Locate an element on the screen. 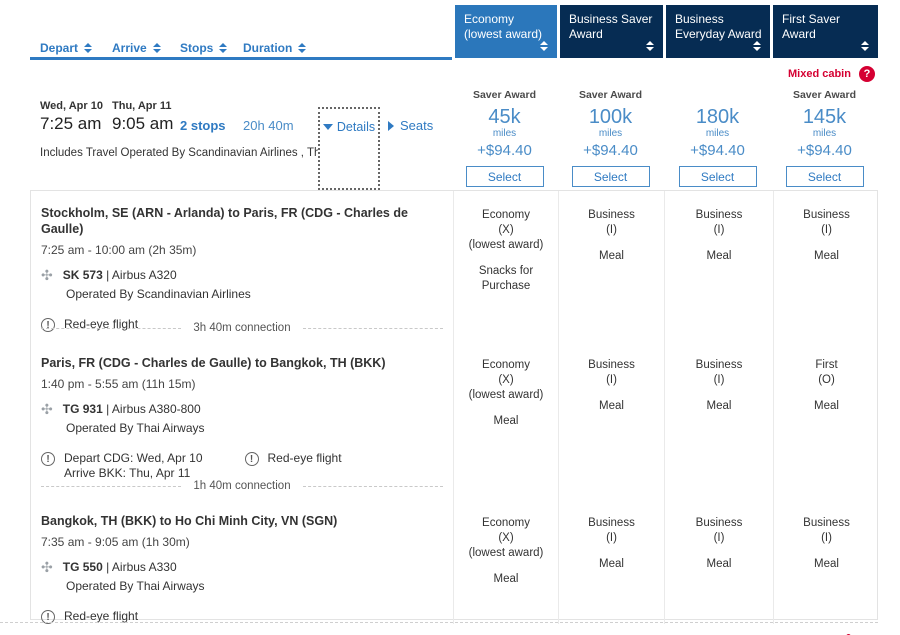 The image size is (900, 635). seats-link: Seats is located at coordinates (410, 125).